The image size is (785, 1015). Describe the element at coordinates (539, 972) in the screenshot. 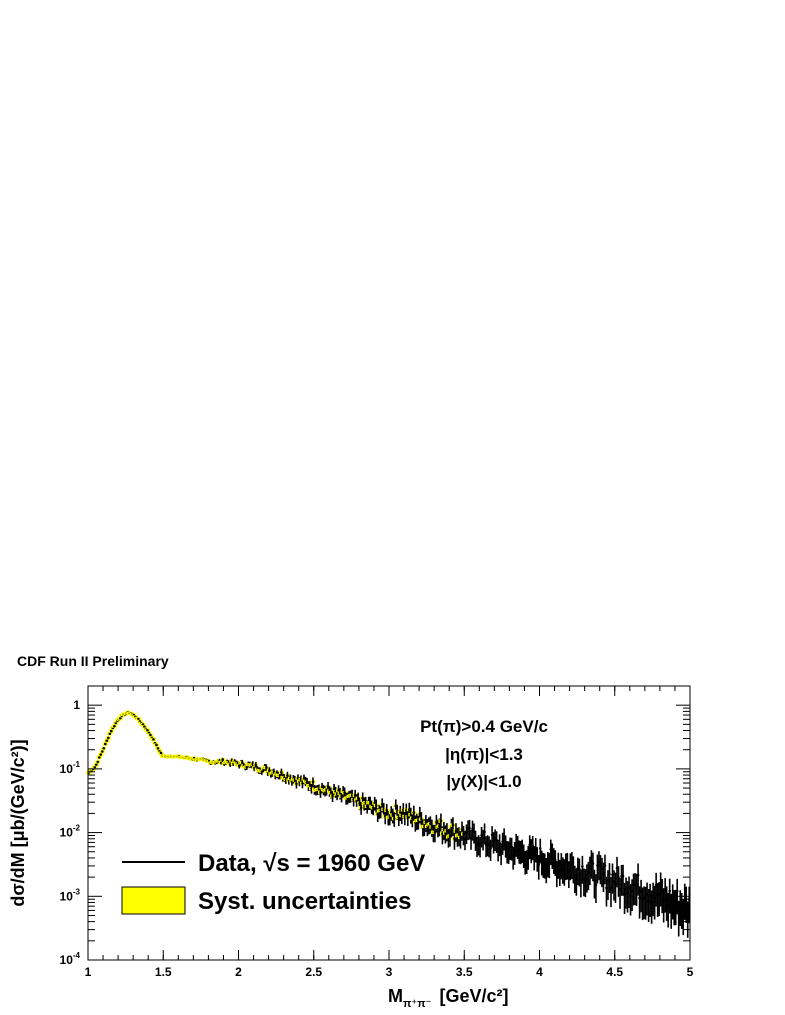

I see `x-tick-label: 4` at that location.